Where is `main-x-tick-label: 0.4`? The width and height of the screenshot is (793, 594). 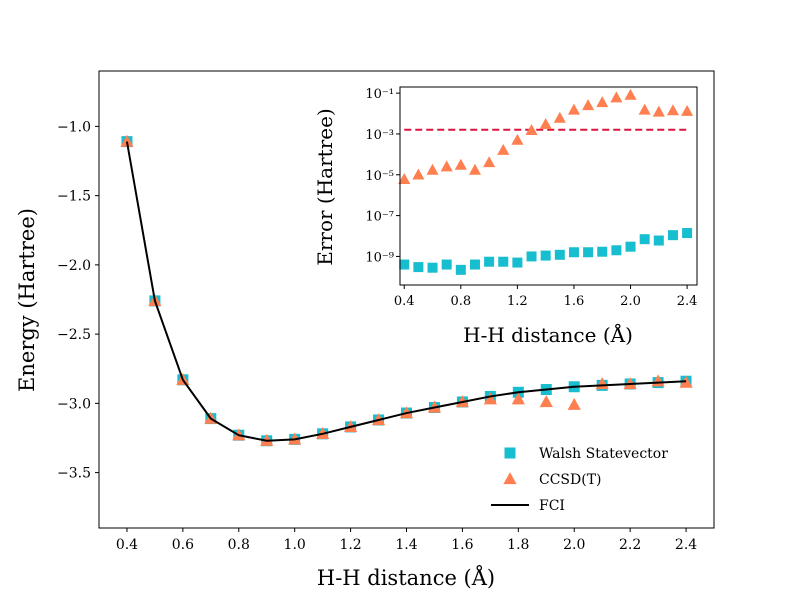
main-x-tick-label: 0.4 is located at coordinates (127, 545).